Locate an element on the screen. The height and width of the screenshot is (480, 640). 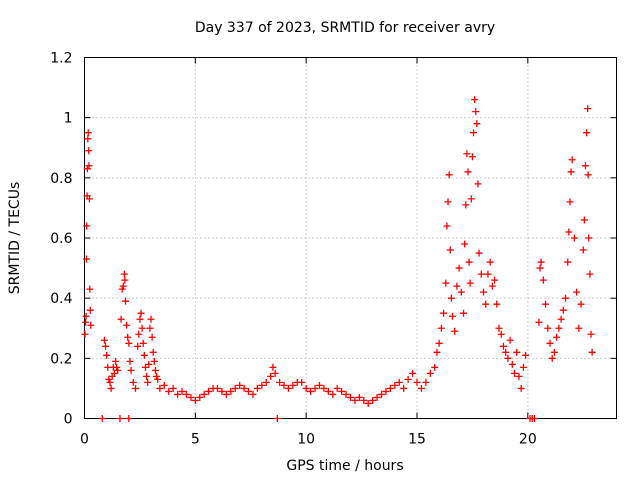
y-tick-label: 0.4 is located at coordinates (61, 299).